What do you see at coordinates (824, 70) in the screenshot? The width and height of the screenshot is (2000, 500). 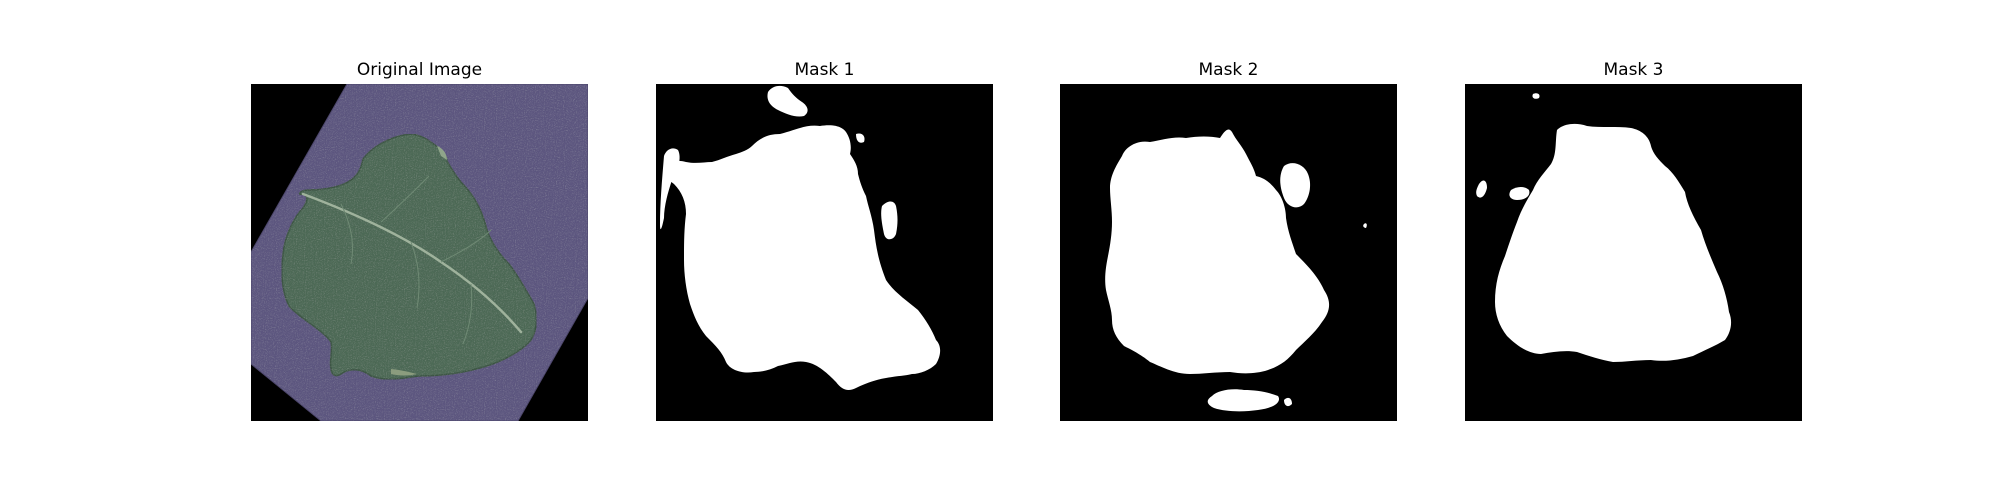 I see `panel-title: Mask 1` at bounding box center [824, 70].